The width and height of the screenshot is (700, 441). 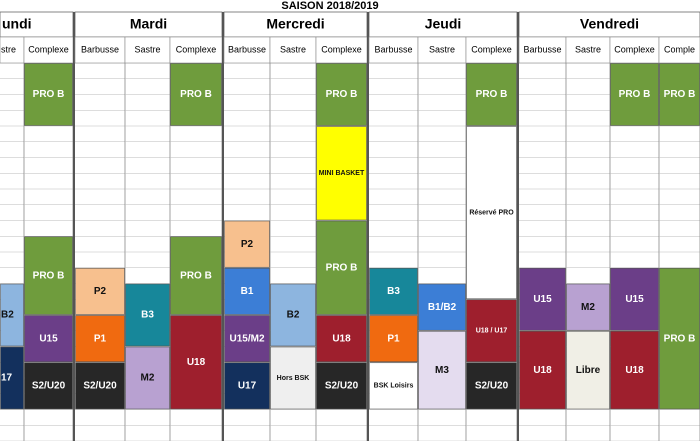 I want to click on session-label: M3, so click(x=442, y=370).